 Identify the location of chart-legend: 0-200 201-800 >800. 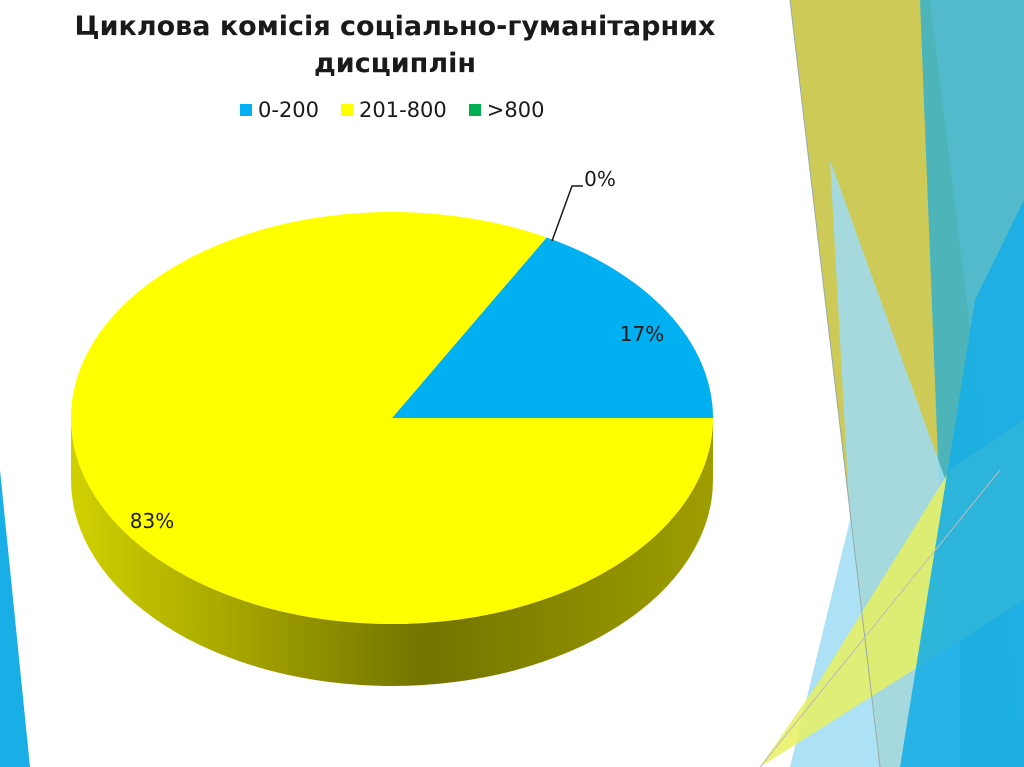
(403, 110).